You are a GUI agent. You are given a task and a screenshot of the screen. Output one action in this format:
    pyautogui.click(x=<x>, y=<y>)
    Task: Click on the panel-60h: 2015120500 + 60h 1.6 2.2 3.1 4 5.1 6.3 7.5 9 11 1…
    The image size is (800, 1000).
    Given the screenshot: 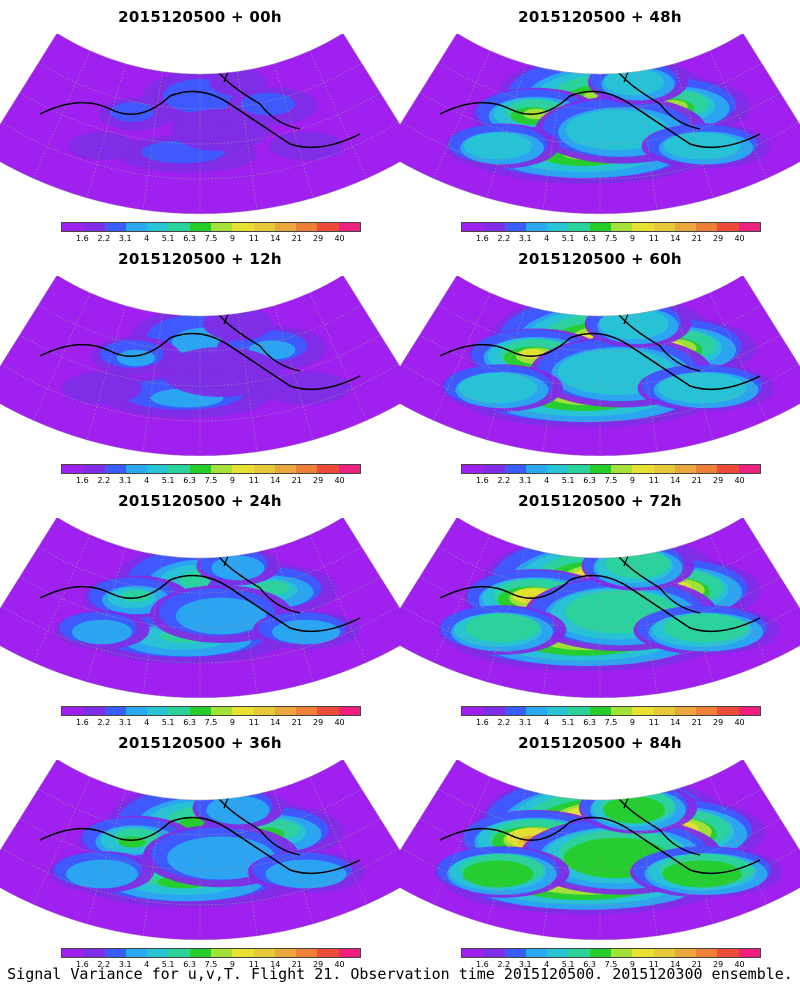 What is the action you would take?
    pyautogui.click(x=600, y=363)
    